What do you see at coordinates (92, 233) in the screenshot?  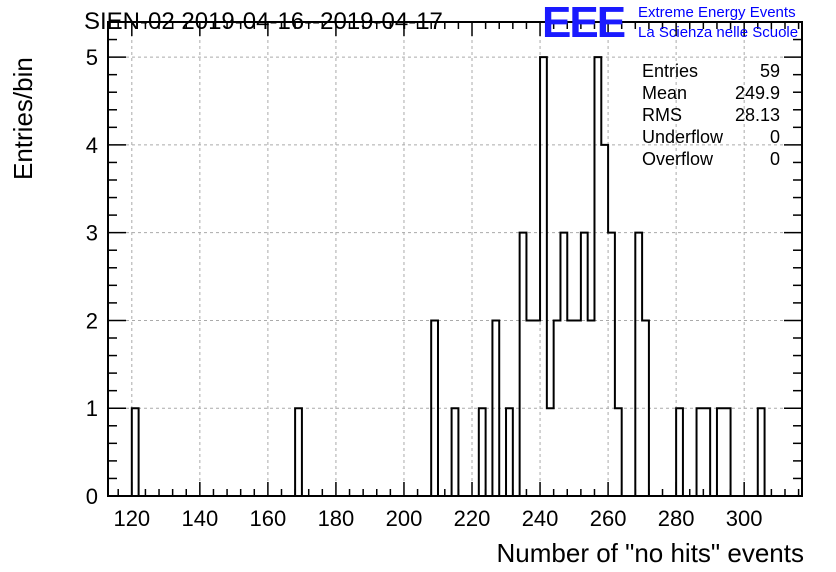 I see `y-tick-label: 3` at bounding box center [92, 233].